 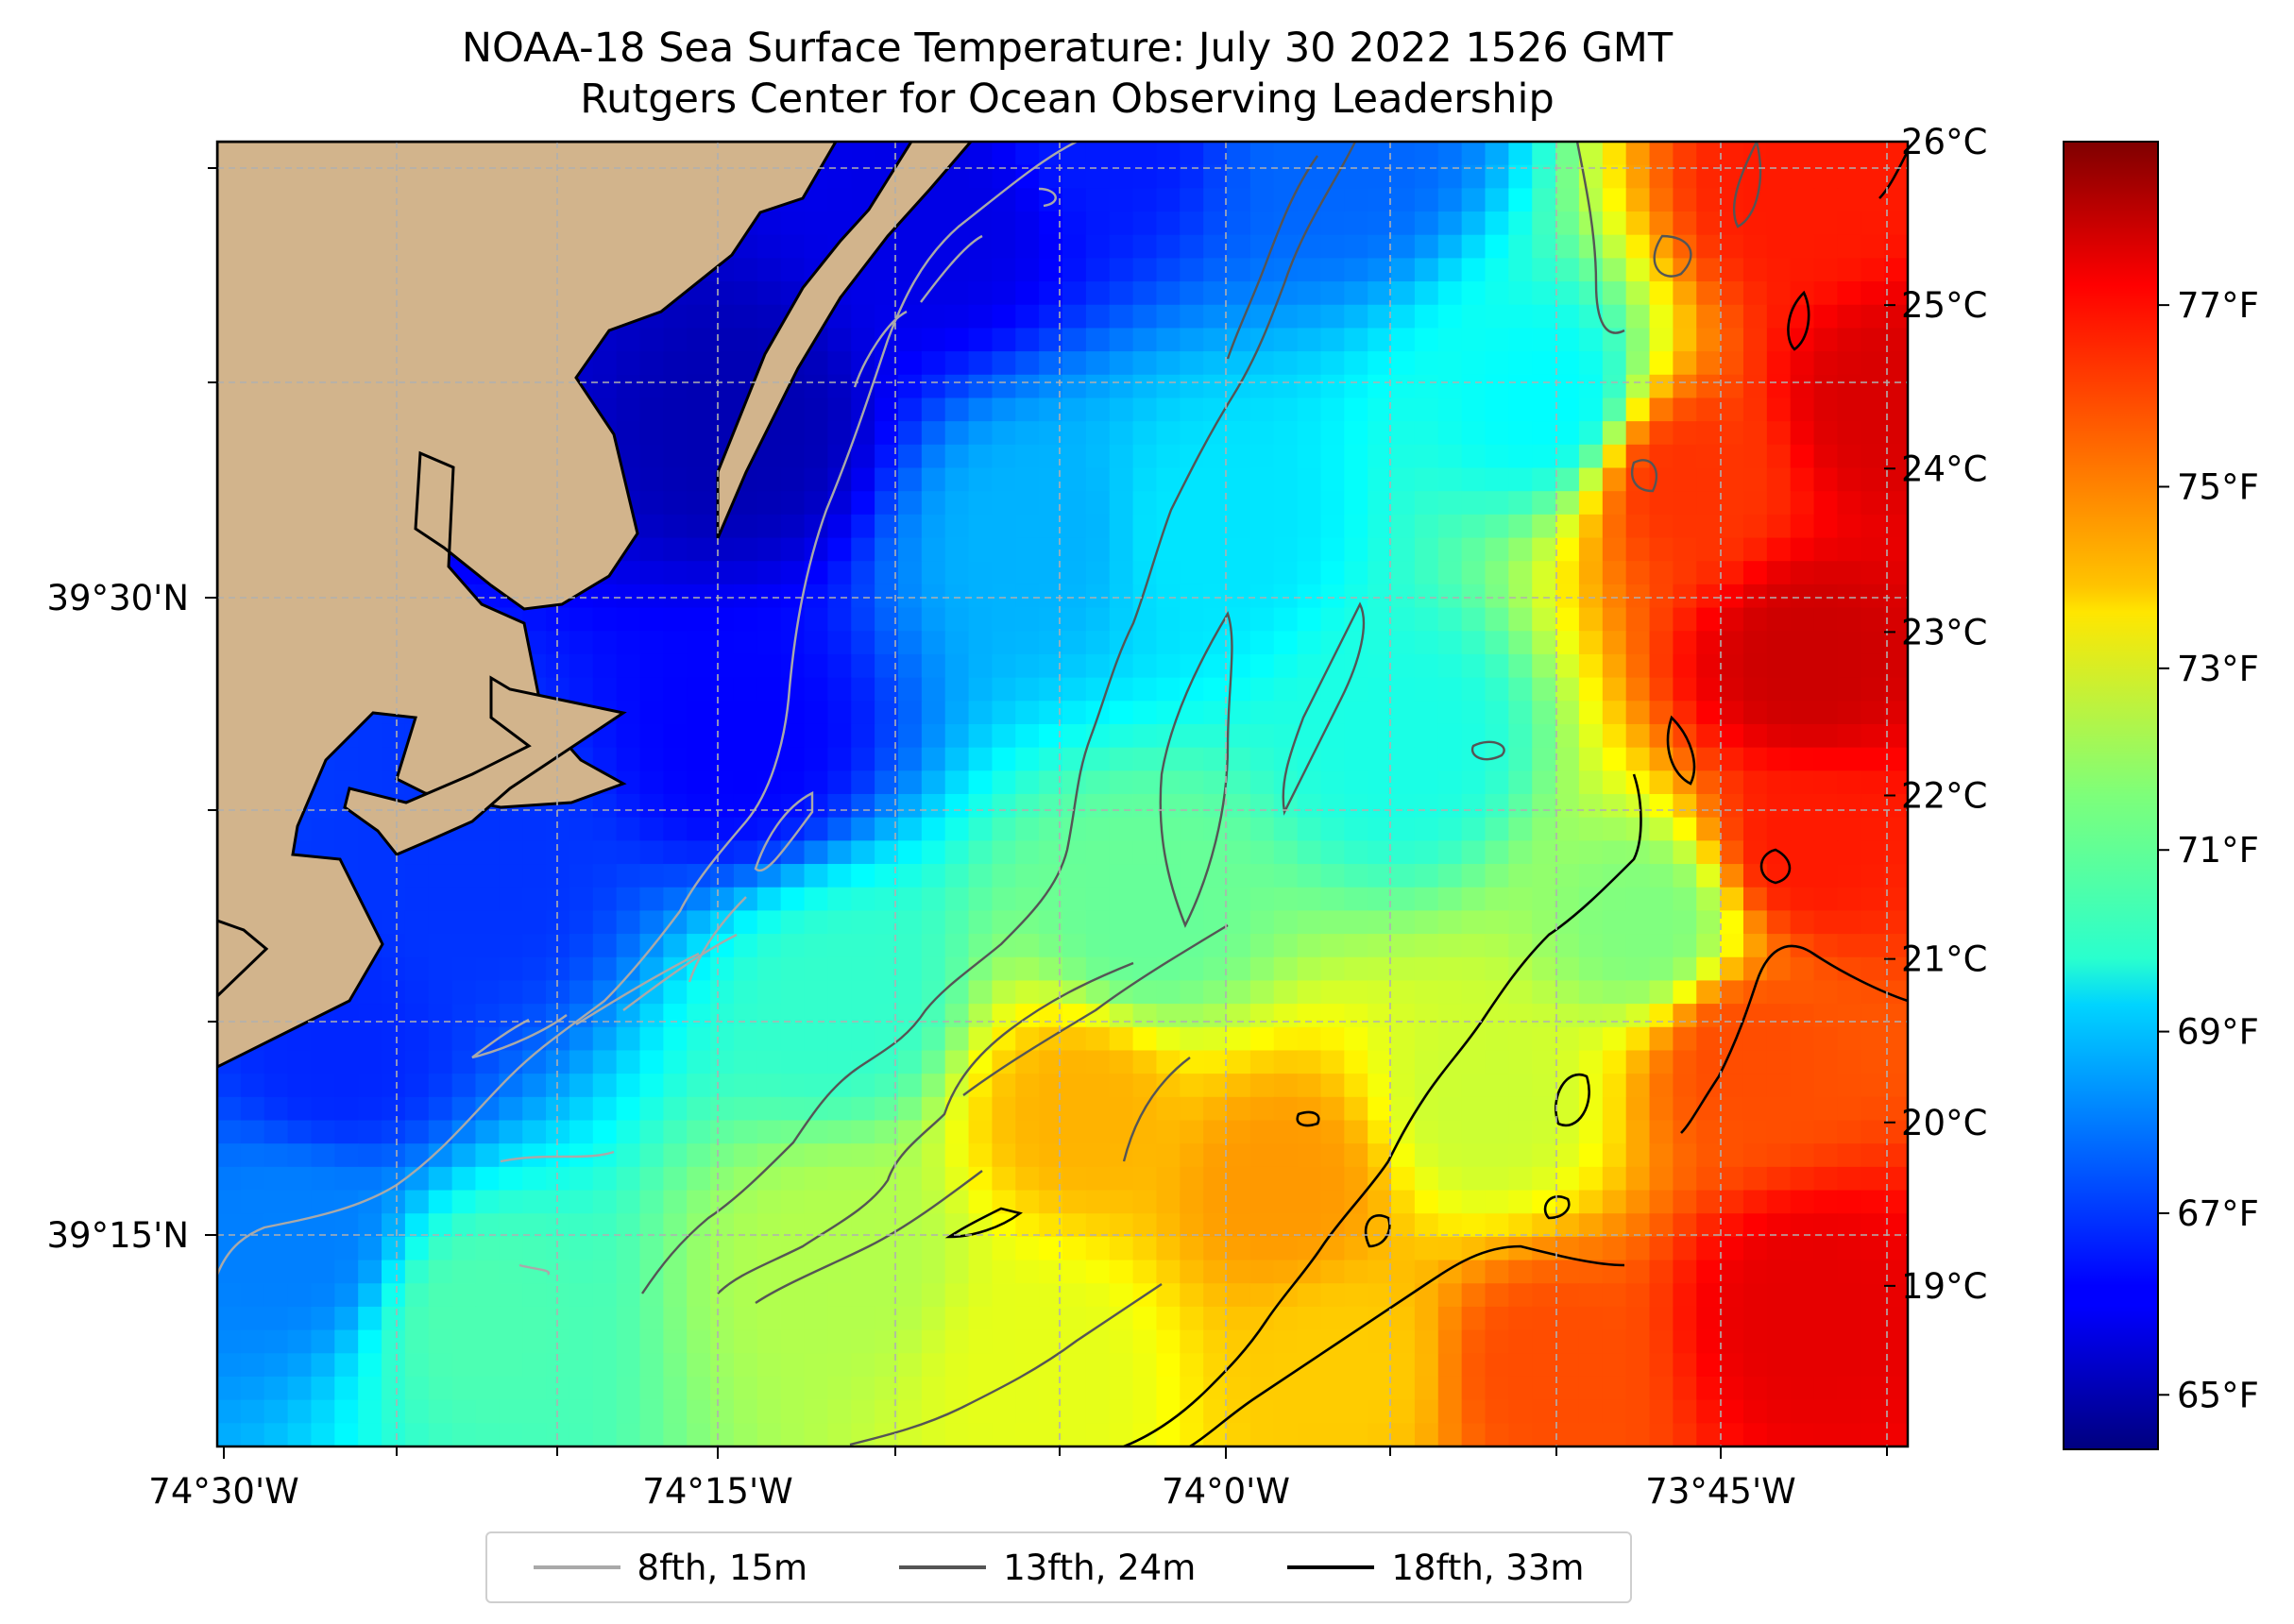 I want to click on legend-label-13fth: 13fth, 24m, so click(x=1100, y=1567).